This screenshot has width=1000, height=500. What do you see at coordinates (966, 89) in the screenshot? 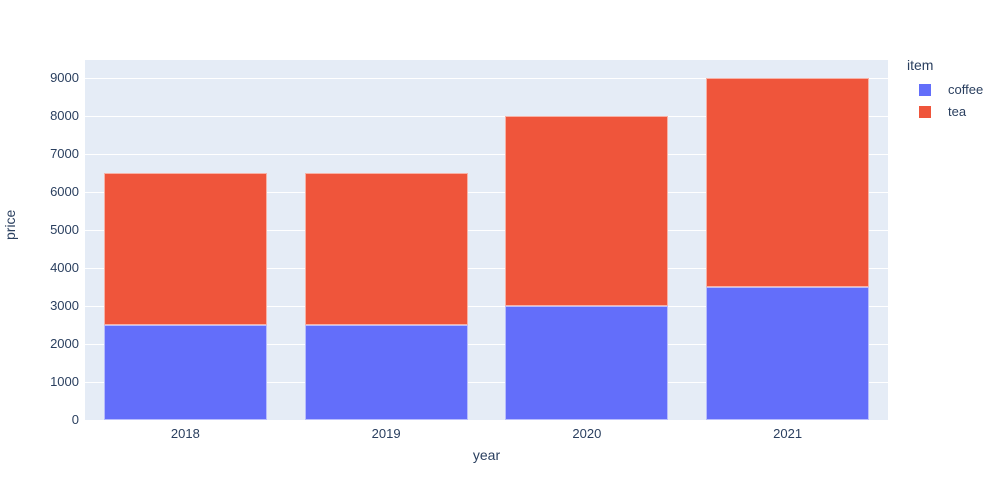
I see `legend-label-coffee: coffee` at bounding box center [966, 89].